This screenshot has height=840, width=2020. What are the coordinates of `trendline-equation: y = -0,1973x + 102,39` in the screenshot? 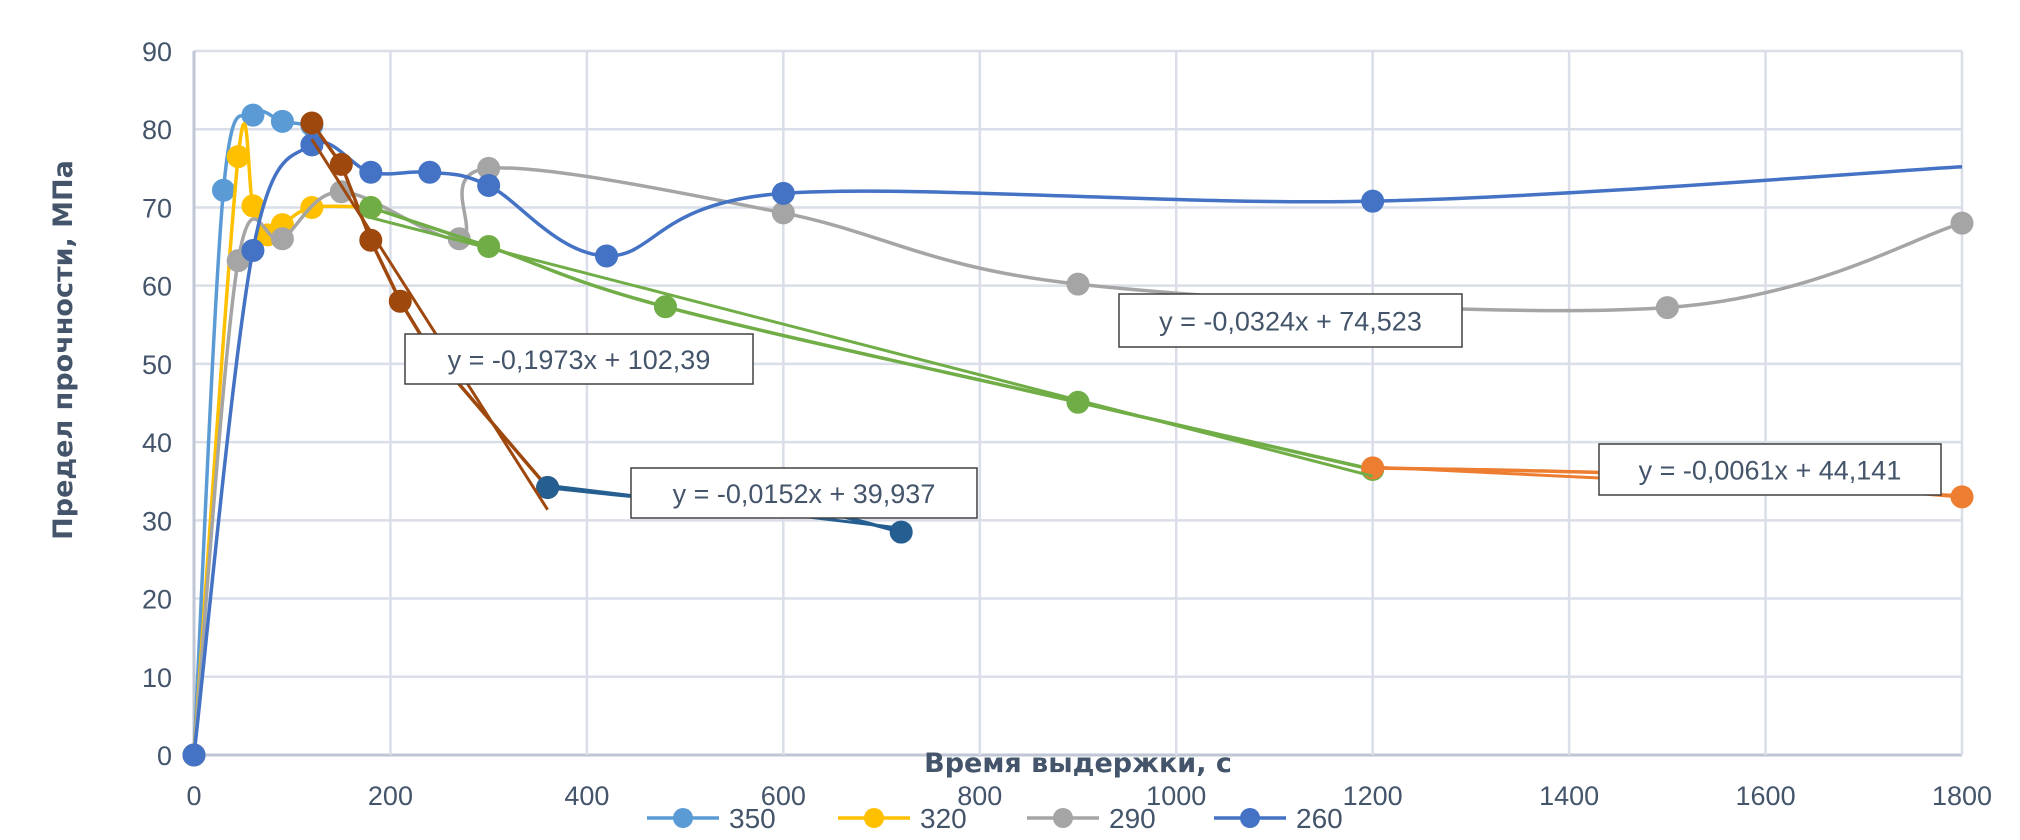 It's located at (579, 360).